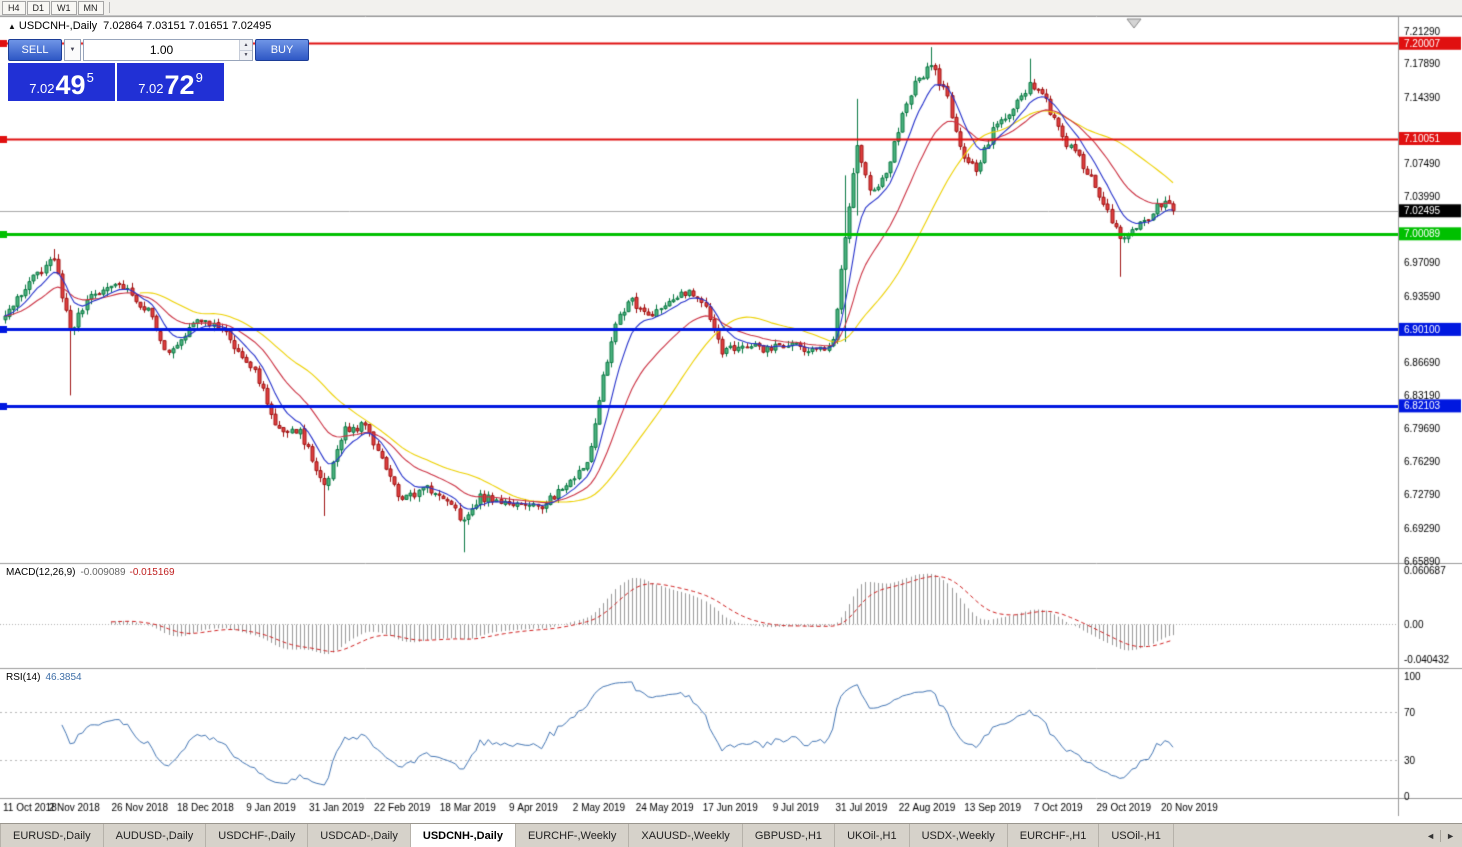  What do you see at coordinates (359, 835) in the screenshot?
I see `chart-tab-usdcad-daily: USDCAD-,Daily` at bounding box center [359, 835].